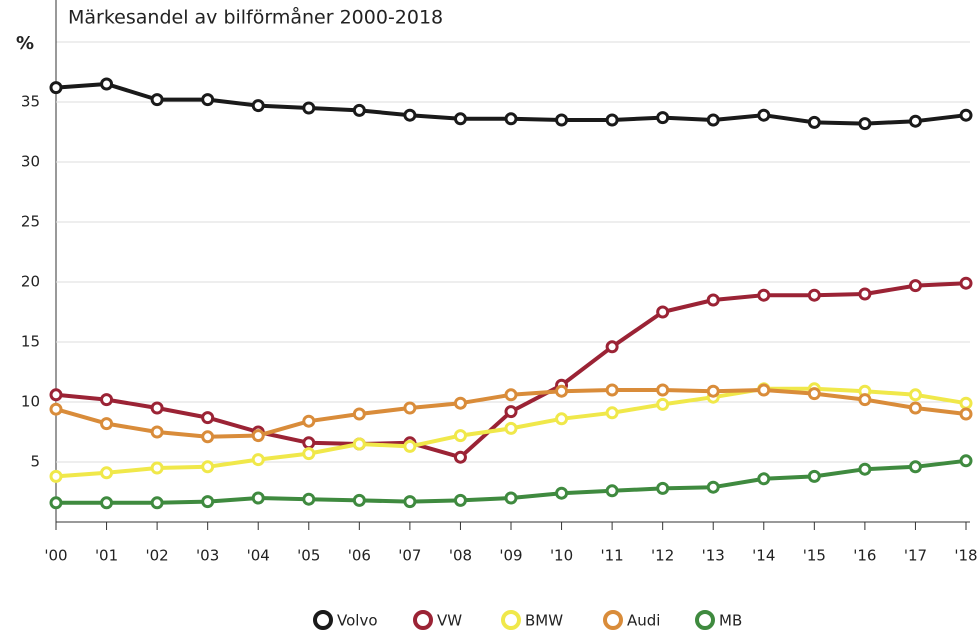 This screenshot has width=980, height=635. I want to click on y-tick-label: 35, so click(30, 102).